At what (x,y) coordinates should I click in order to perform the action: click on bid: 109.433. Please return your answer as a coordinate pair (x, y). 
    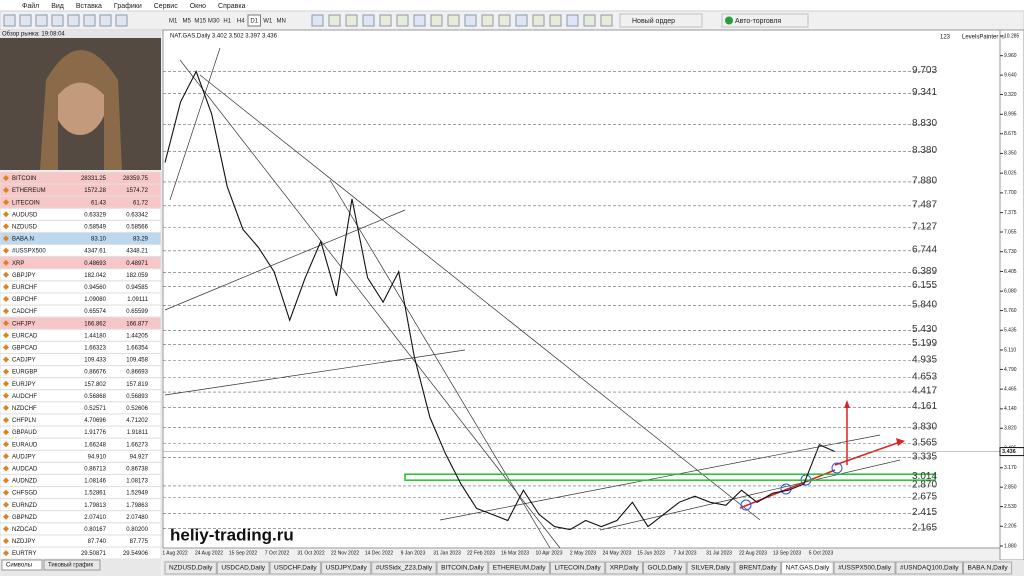
    Looking at the image, I should click on (95, 361).